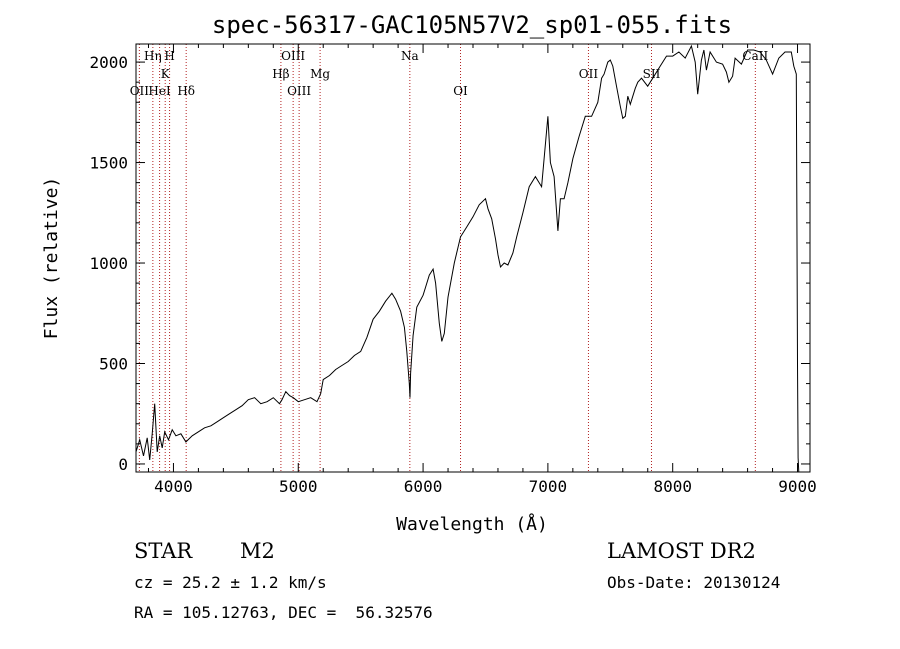  Describe the element at coordinates (113, 363) in the screenshot. I see `y-tick-label: 500` at that location.